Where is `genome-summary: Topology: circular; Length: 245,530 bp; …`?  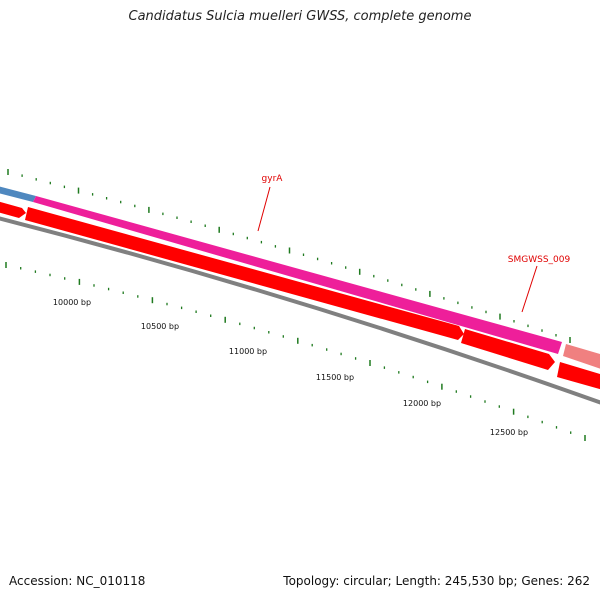 genome-summary: Topology: circular; Length: 245,530 bp; … is located at coordinates (436, 581).